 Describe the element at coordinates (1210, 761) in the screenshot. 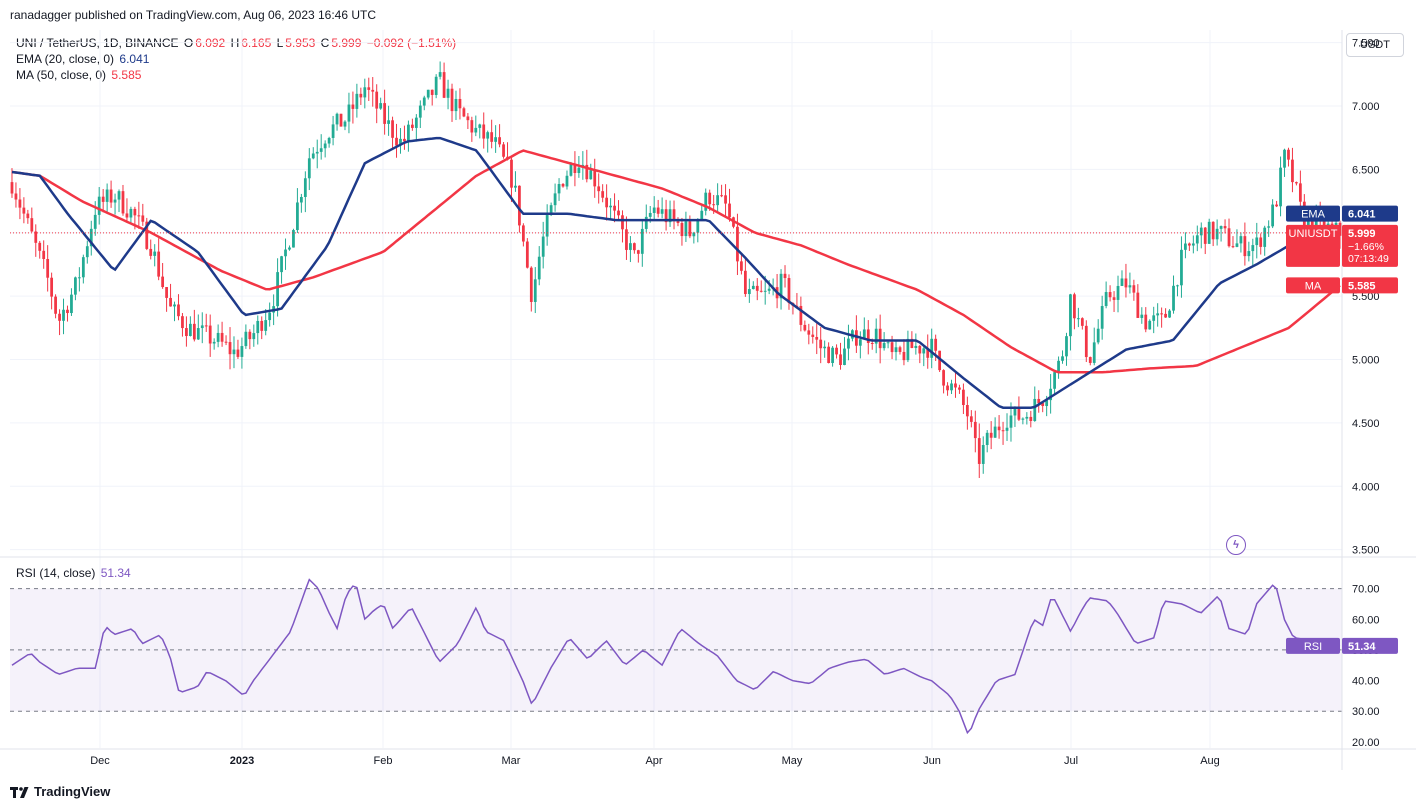

I see `time-tick-label: Aug` at that location.